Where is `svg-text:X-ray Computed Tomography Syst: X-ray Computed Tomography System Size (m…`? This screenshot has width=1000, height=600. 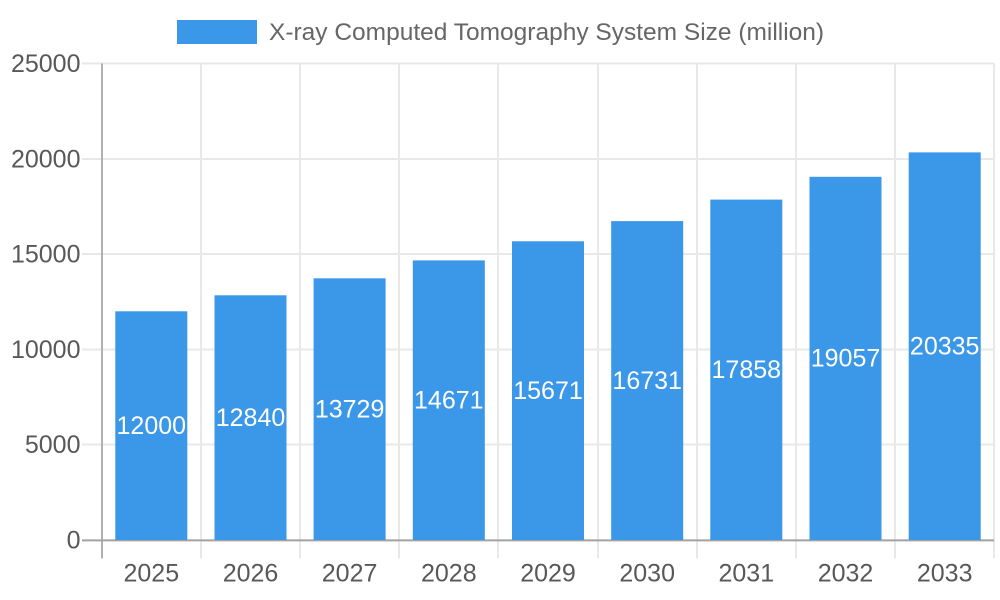
svg-text:X-ray Computed Tomography Syst: X-ray Computed Tomography System Size (m… is located at coordinates (546, 32).